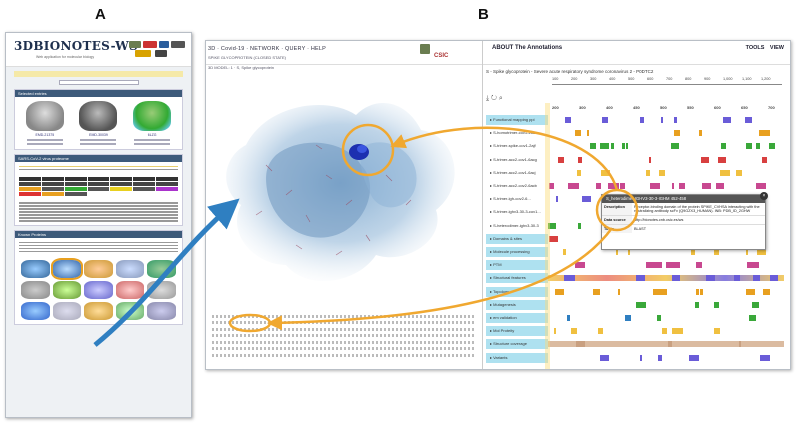  Describe the element at coordinates (517, 278) in the screenshot. I see `track-label: ▸ Structural features` at that location.